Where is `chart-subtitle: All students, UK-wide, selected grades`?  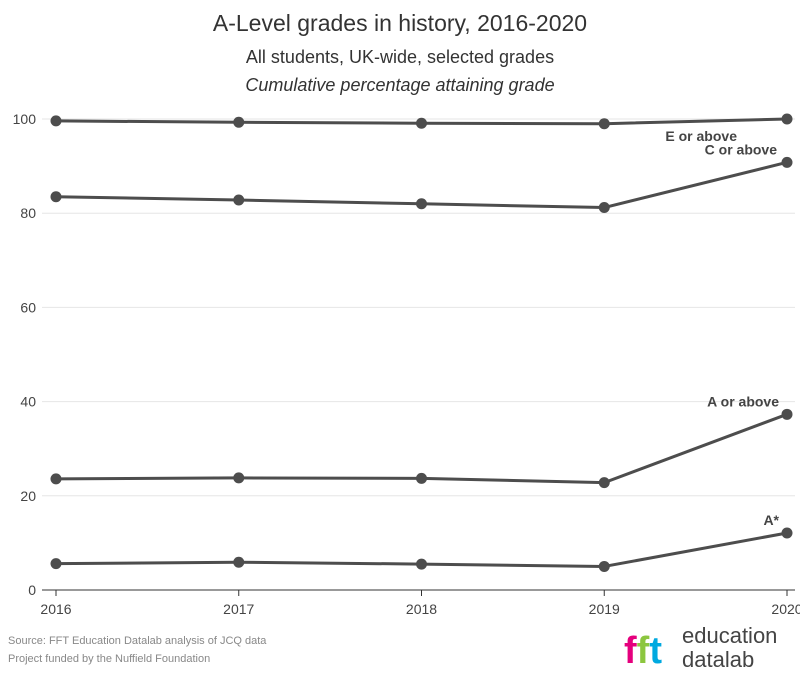 chart-subtitle: All students, UK-wide, selected grades is located at coordinates (400, 57).